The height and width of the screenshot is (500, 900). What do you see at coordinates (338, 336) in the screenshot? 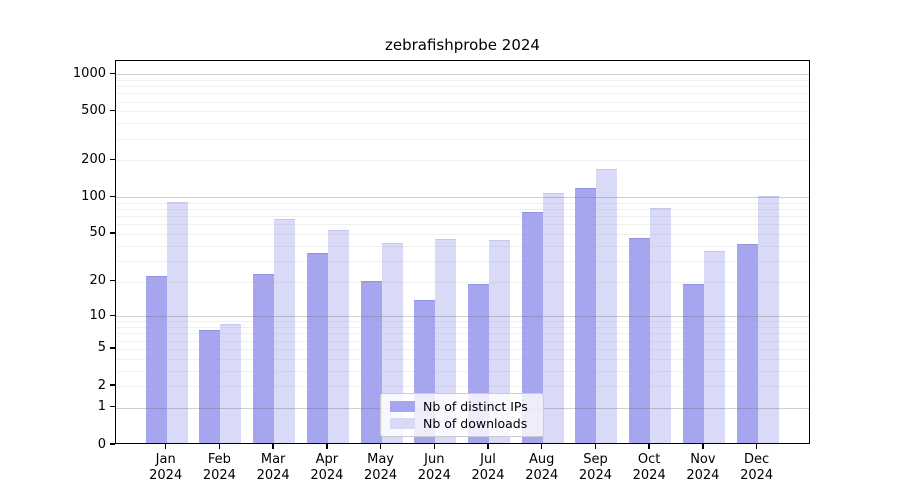
I see `bar-downloads-apr` at bounding box center [338, 336].